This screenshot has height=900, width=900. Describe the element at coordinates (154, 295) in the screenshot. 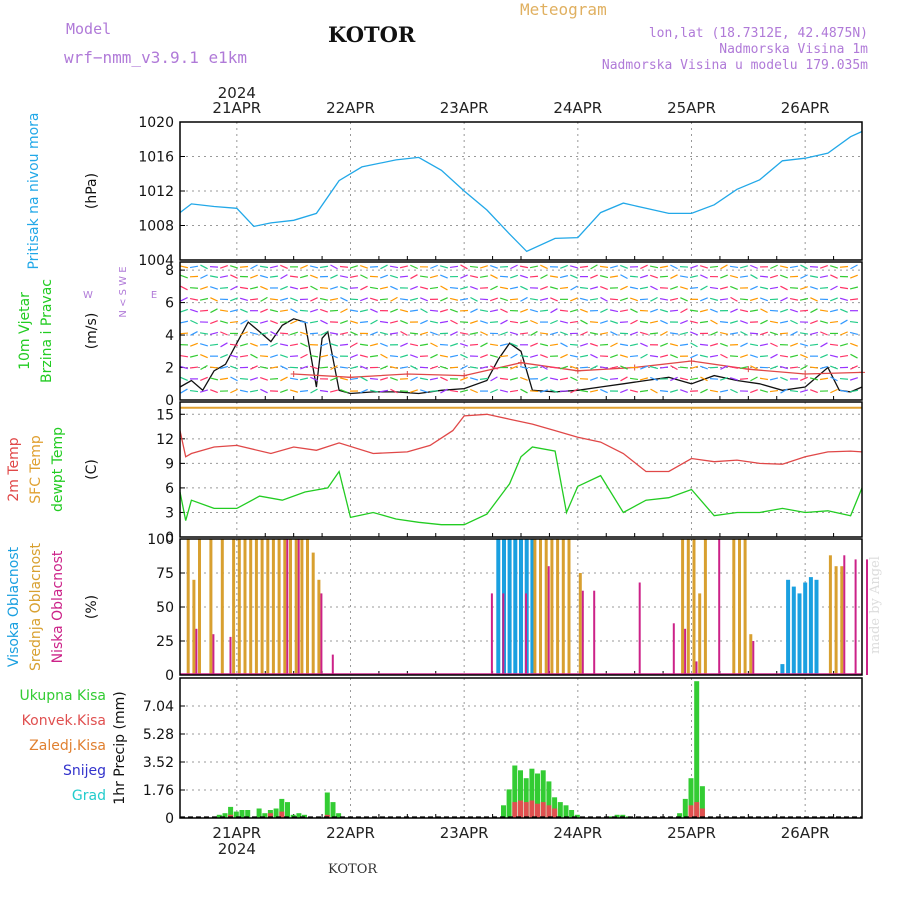

I see `compass-e: E` at that location.